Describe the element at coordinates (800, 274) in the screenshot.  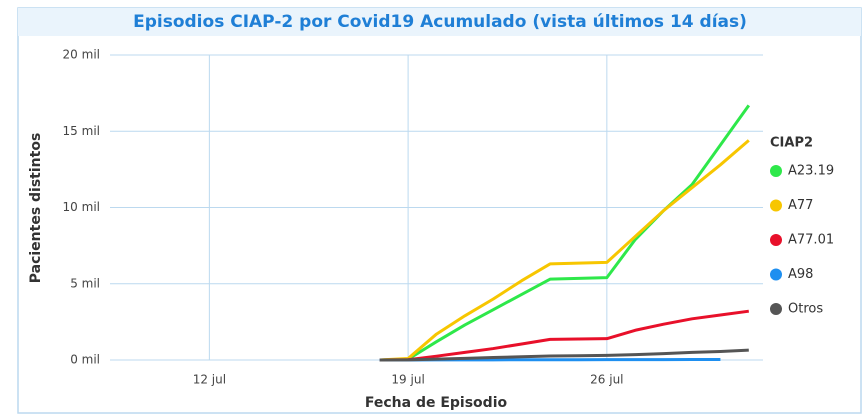
I see `legend-label: A98` at that location.